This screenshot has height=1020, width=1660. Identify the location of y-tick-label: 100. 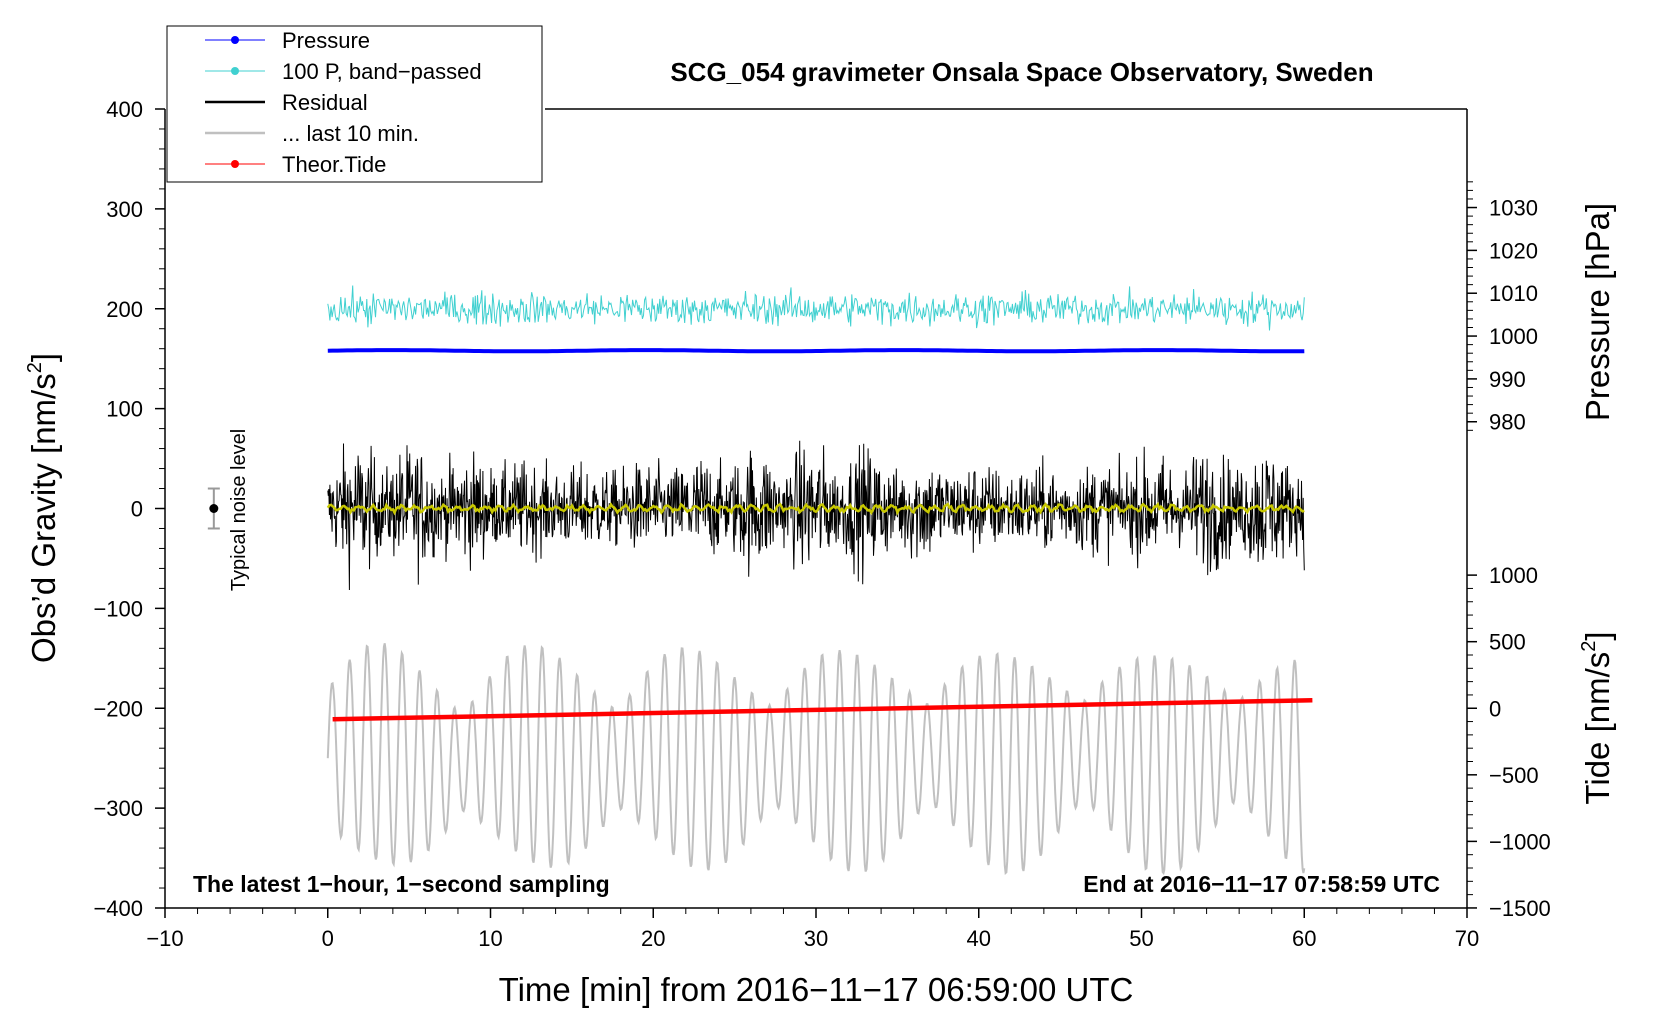
(124, 409).